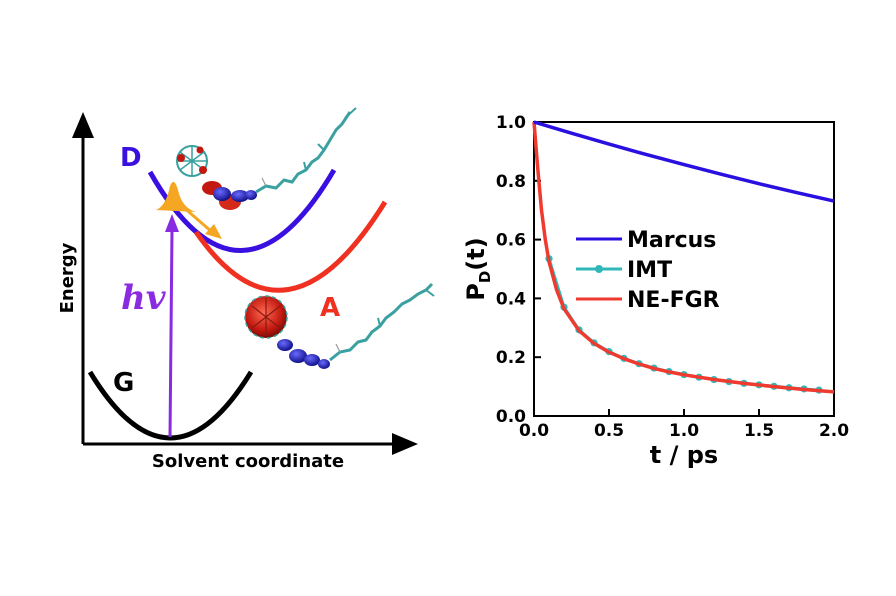 The image size is (896, 596). I want to click on acceptor-label: A, so click(330, 308).